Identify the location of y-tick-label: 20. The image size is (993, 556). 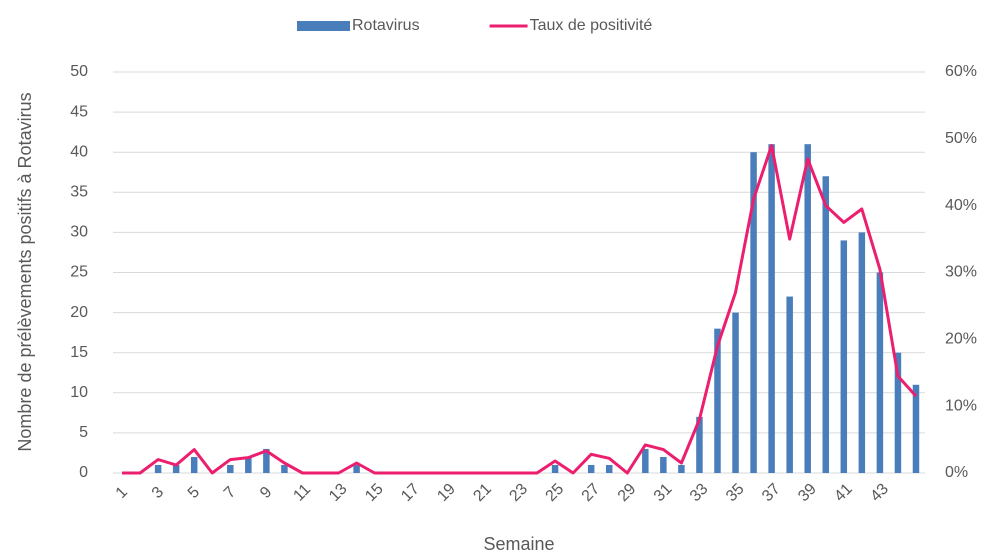
(79, 312).